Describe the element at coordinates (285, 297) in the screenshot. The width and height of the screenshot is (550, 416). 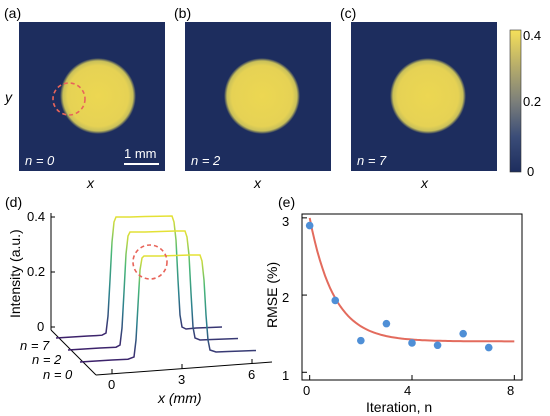
I see `panel-e-ytick-label: 2` at that location.